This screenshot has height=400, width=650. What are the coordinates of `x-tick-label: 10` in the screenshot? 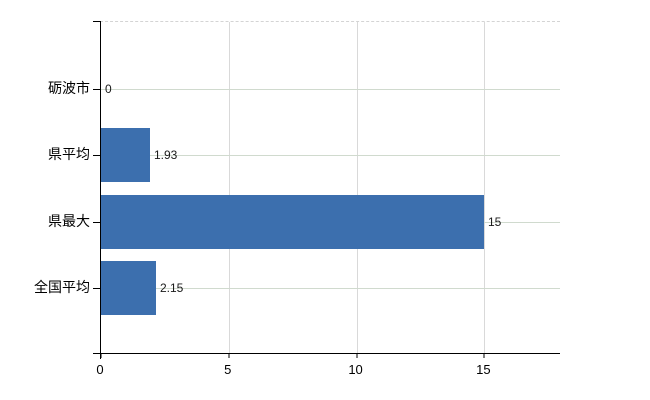 It's located at (355, 369).